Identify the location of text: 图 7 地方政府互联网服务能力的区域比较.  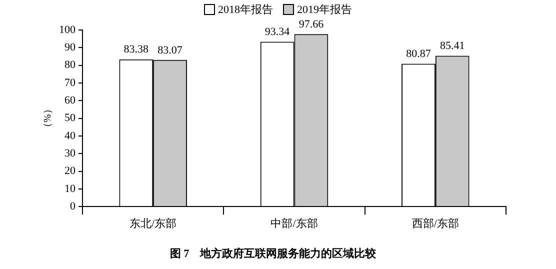
(274, 253).